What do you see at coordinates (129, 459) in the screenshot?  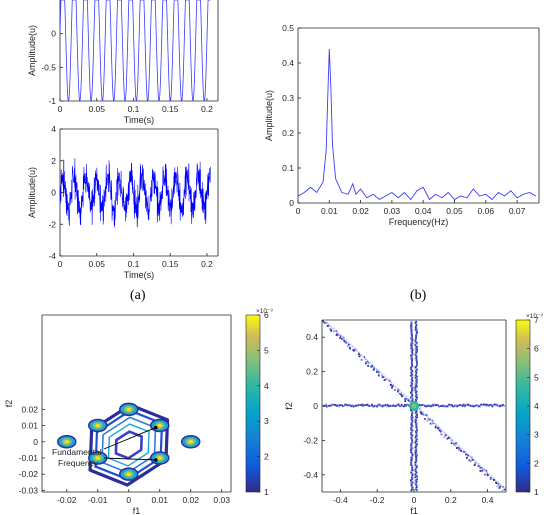 I see `annotation-arrow` at bounding box center [129, 459].